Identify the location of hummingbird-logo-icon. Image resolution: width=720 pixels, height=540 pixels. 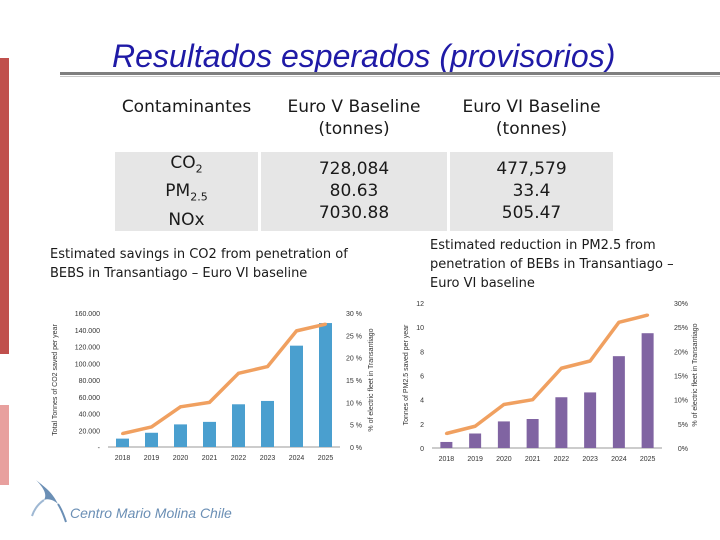
(49, 501).